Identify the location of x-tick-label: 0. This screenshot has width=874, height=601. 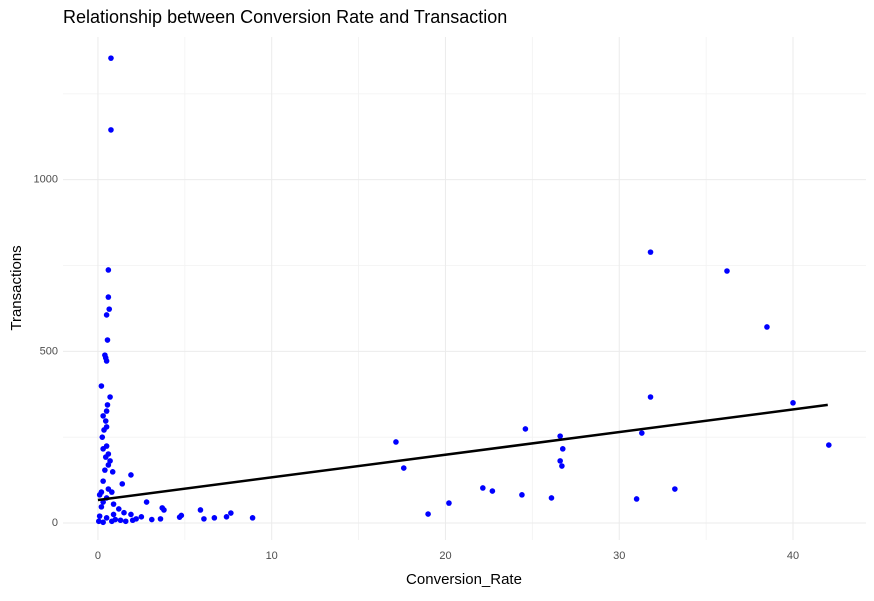
(98, 556).